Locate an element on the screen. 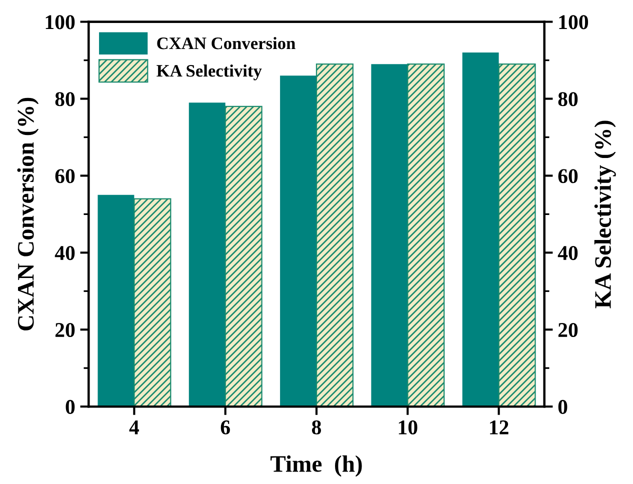 This screenshot has height=484, width=633. x-tick-label: 4 is located at coordinates (134, 427).